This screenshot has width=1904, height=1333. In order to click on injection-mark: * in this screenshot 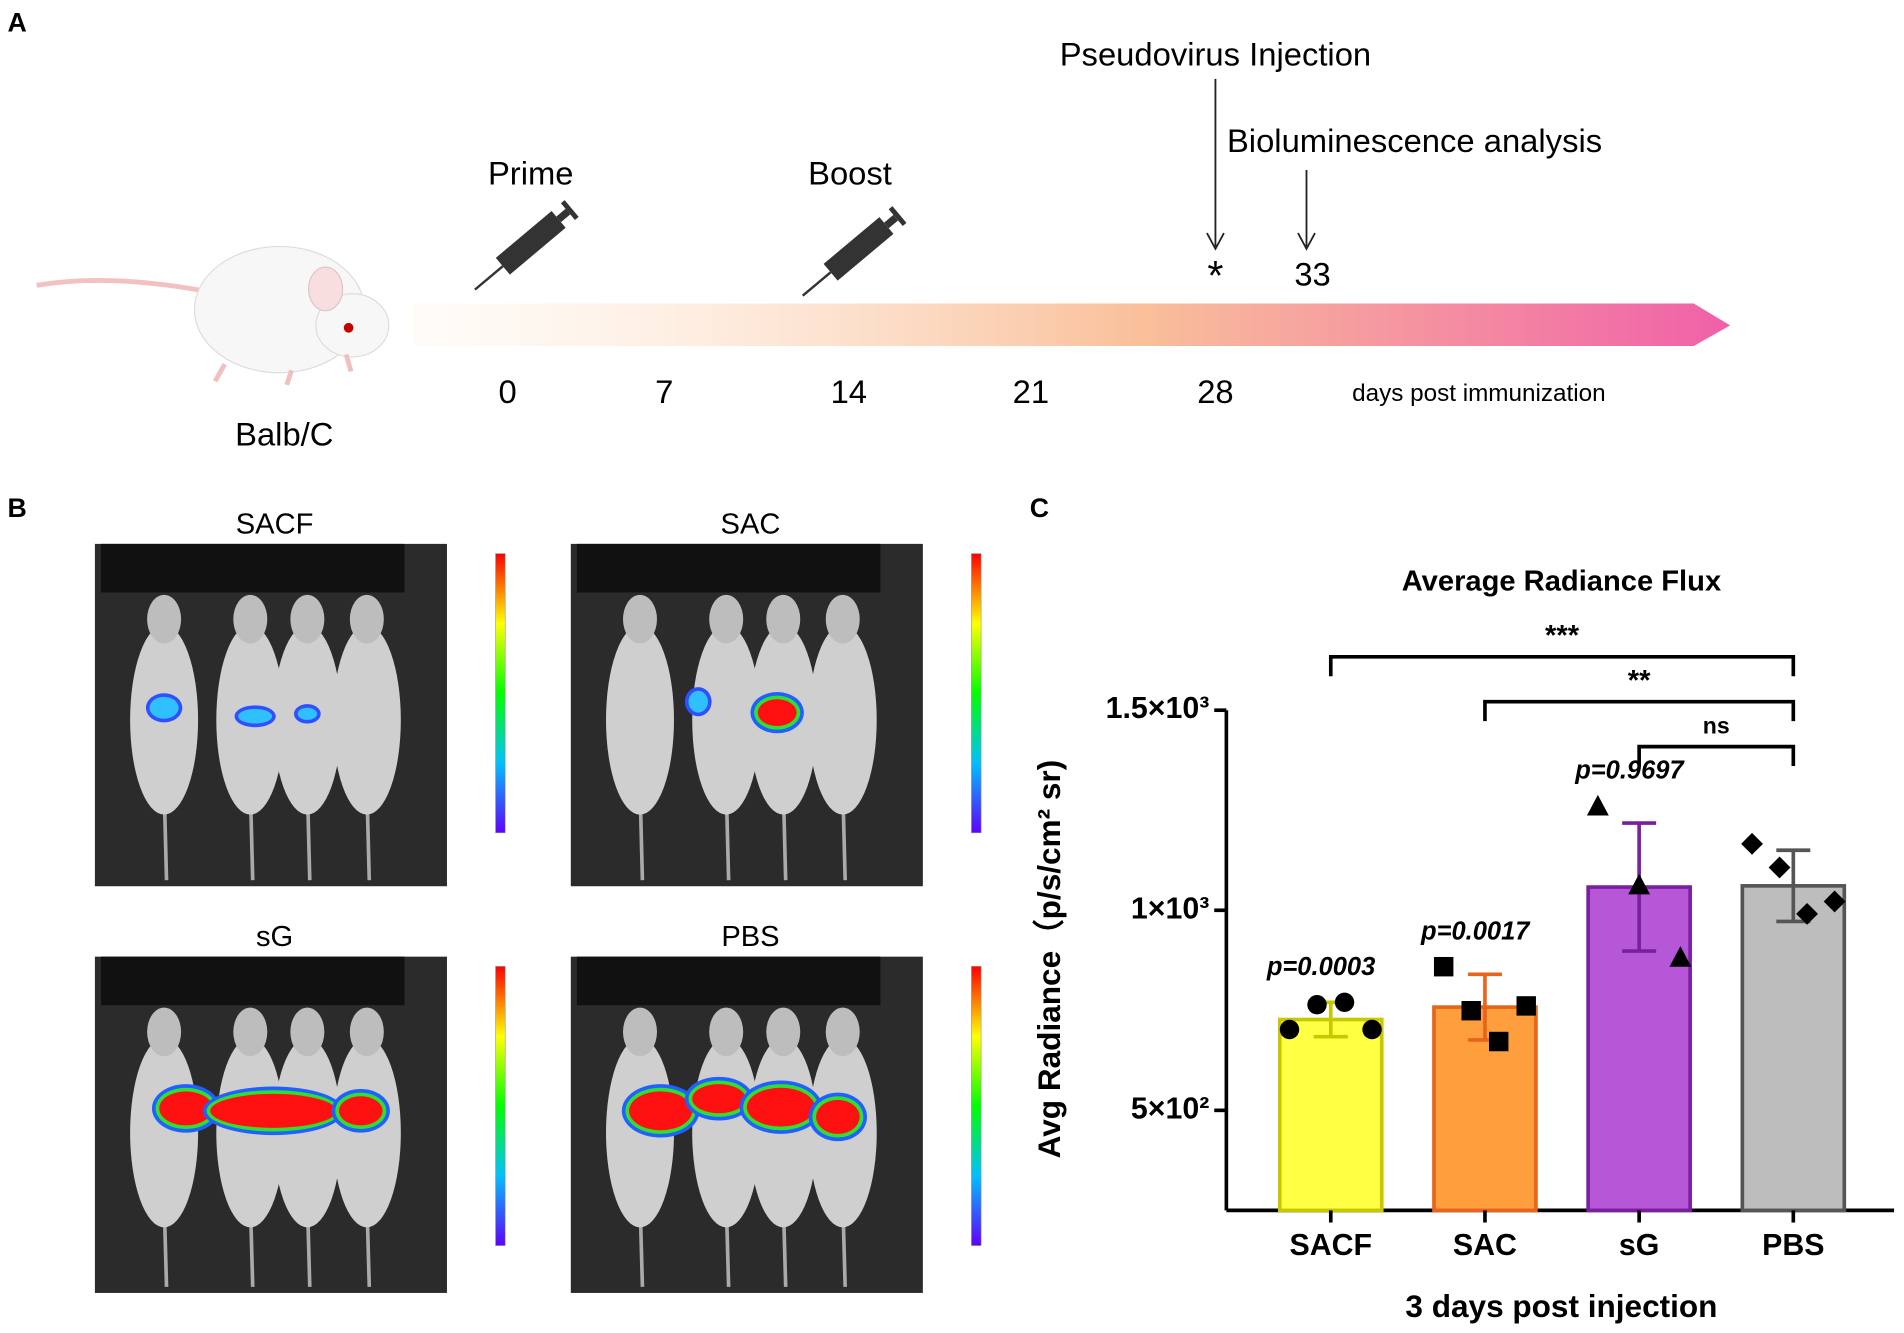, I will do `click(1215, 276)`.